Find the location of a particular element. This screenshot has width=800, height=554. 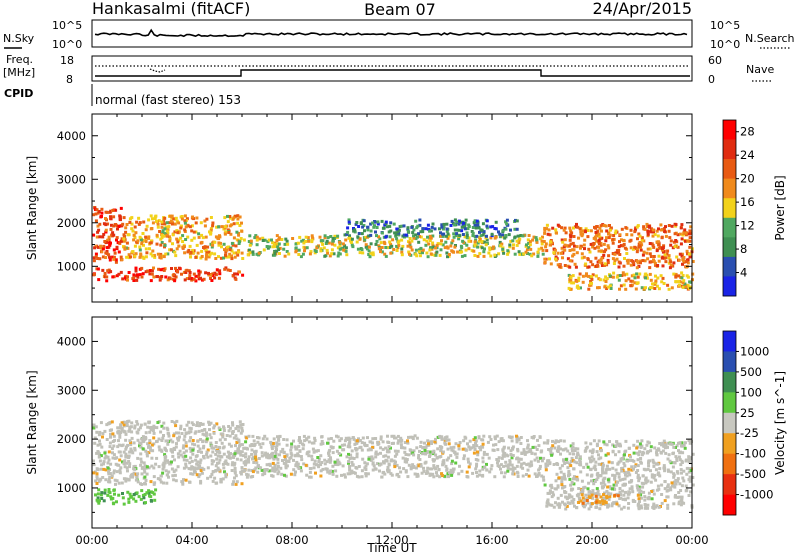

scatter-band is located at coordinates (126, 497).